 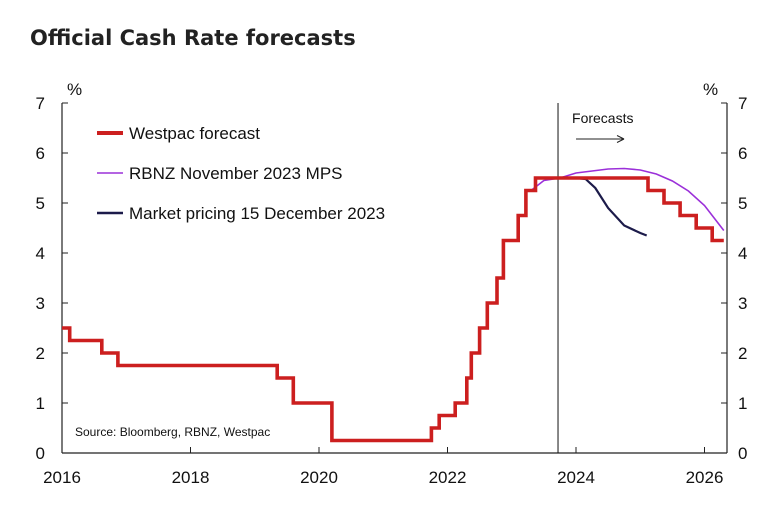 What do you see at coordinates (40, 303) in the screenshot?
I see `y-tick-label-left: 3` at bounding box center [40, 303].